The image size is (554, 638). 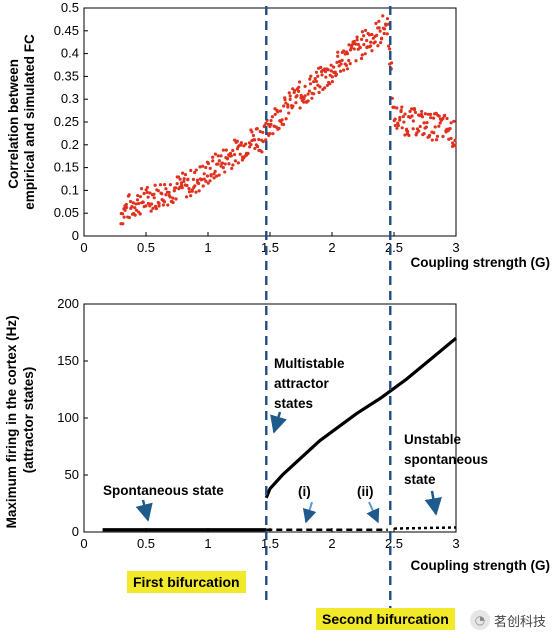 I want to click on annotation-multistable: Multistable attractor states, so click(x=311, y=383).